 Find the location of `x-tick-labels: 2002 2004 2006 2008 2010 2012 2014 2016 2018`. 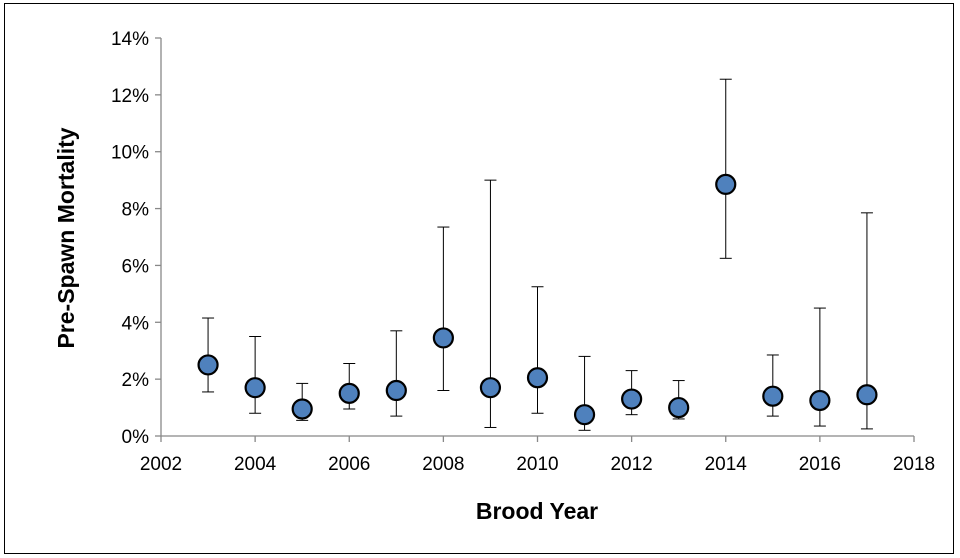

x-tick-labels: 2002 2004 2006 2008 2010 2012 2014 2016 2018 is located at coordinates (537, 464).